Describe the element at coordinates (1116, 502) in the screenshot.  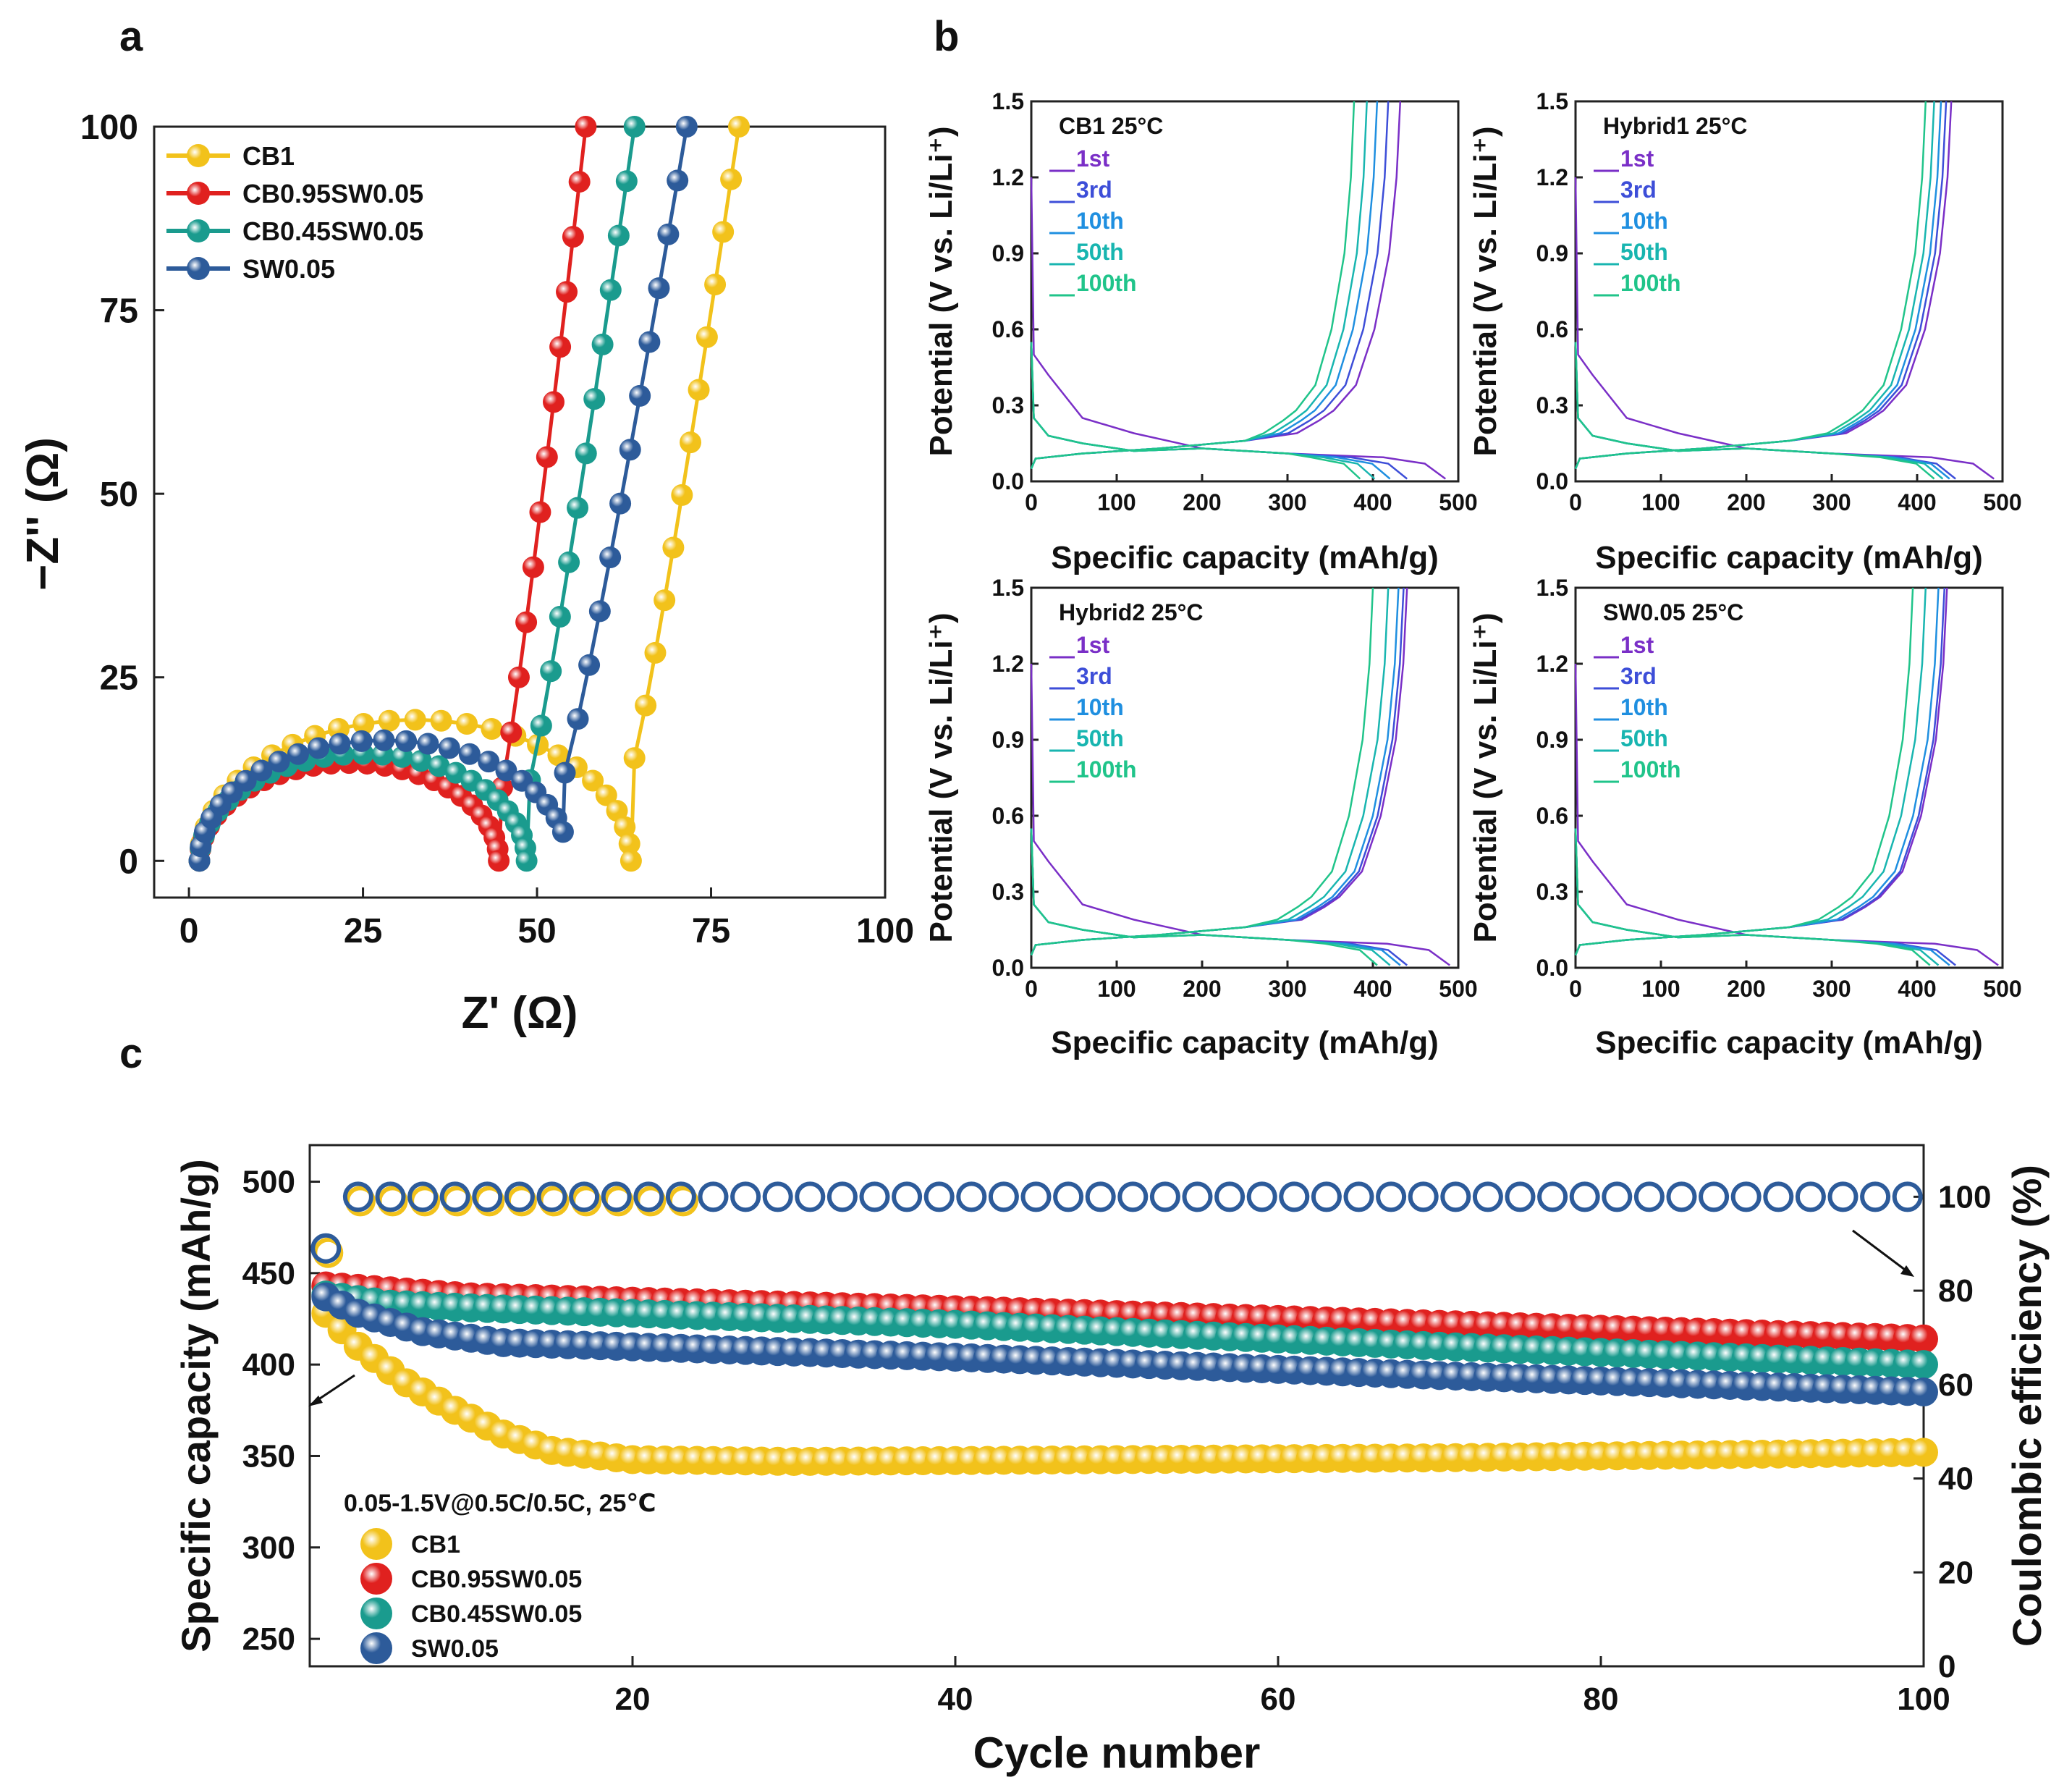
I see `profile-x-tick-label: 100` at that location.